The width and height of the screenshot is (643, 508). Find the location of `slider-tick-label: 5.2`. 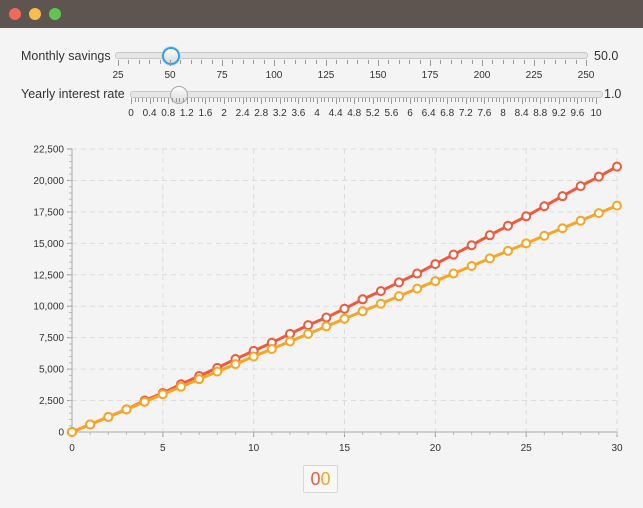

slider-tick-label: 5.2 is located at coordinates (372, 113).